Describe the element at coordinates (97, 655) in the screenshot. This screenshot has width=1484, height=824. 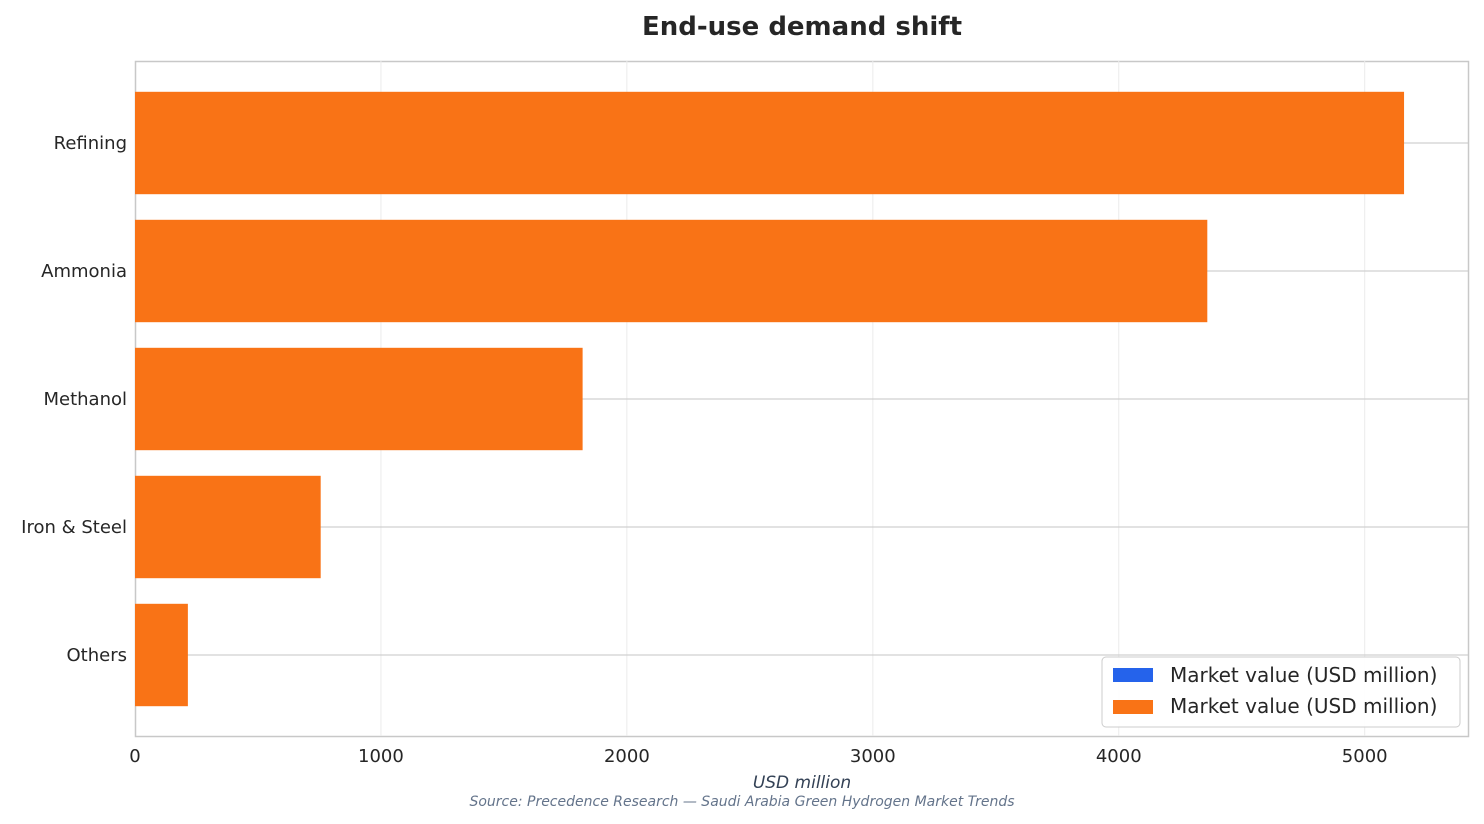
I see `category-label: Others` at that location.